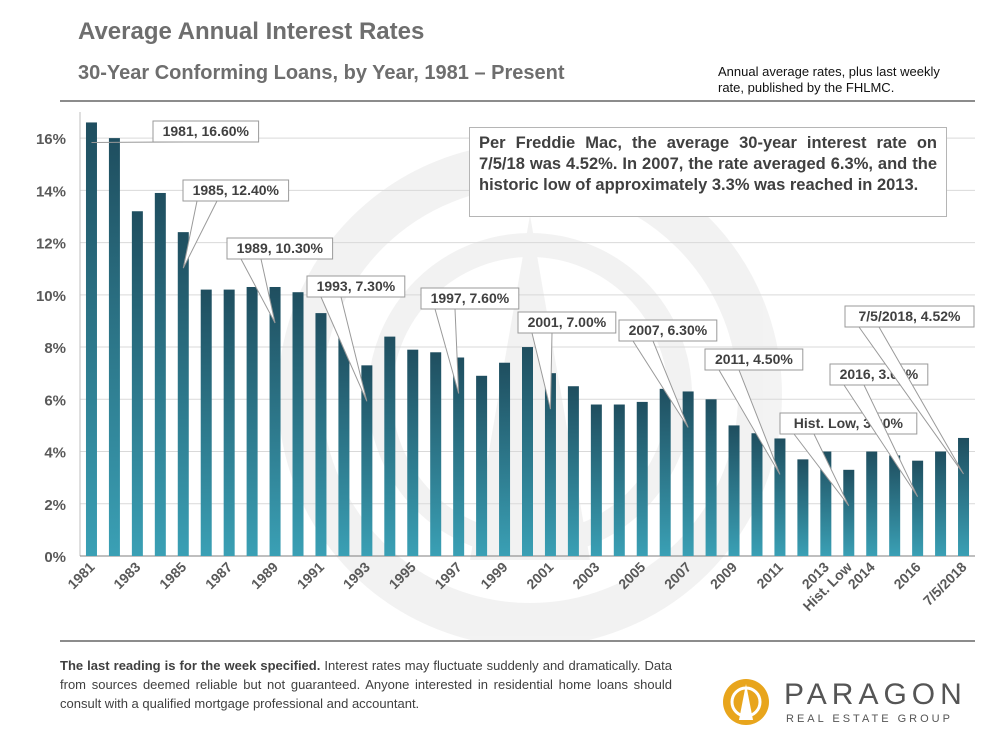 This screenshot has height=750, width=1000. I want to click on annotation-label: 1993, 7.30%, so click(356, 286).